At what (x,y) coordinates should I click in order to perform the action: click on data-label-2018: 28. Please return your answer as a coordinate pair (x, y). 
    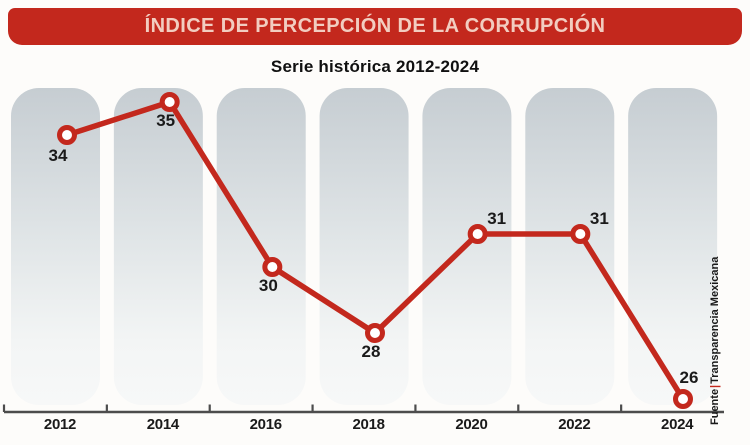
    Looking at the image, I should click on (371, 351).